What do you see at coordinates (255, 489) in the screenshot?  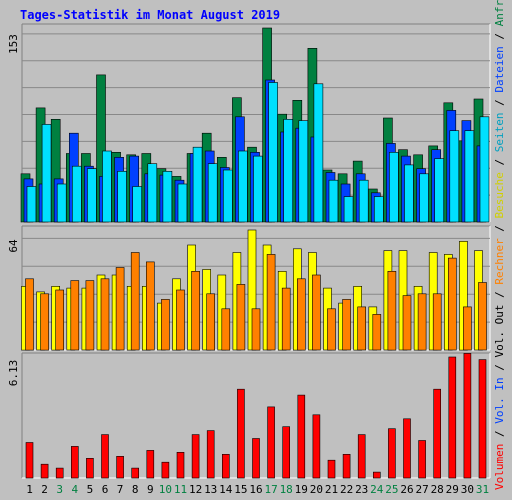 I see `x-tick-label: 16` at bounding box center [255, 489].